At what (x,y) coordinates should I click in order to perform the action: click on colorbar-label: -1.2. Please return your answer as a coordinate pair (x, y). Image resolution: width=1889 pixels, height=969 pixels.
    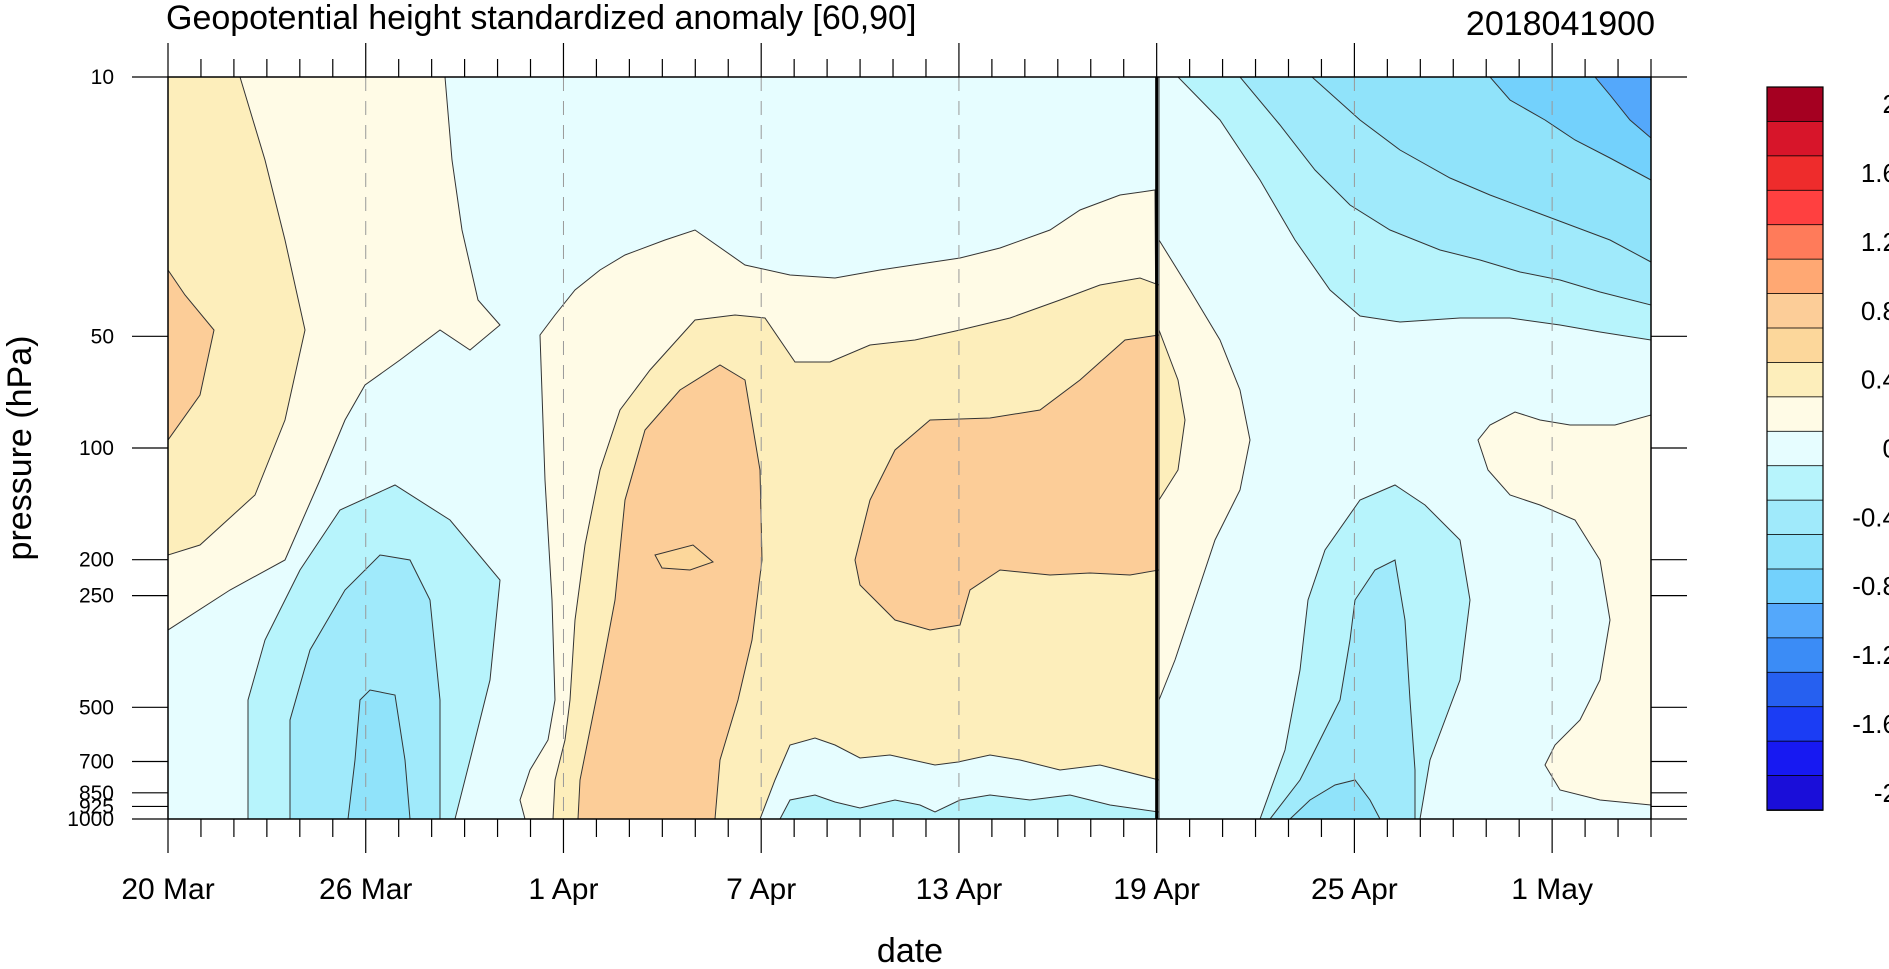
    Looking at the image, I should click on (1870, 655).